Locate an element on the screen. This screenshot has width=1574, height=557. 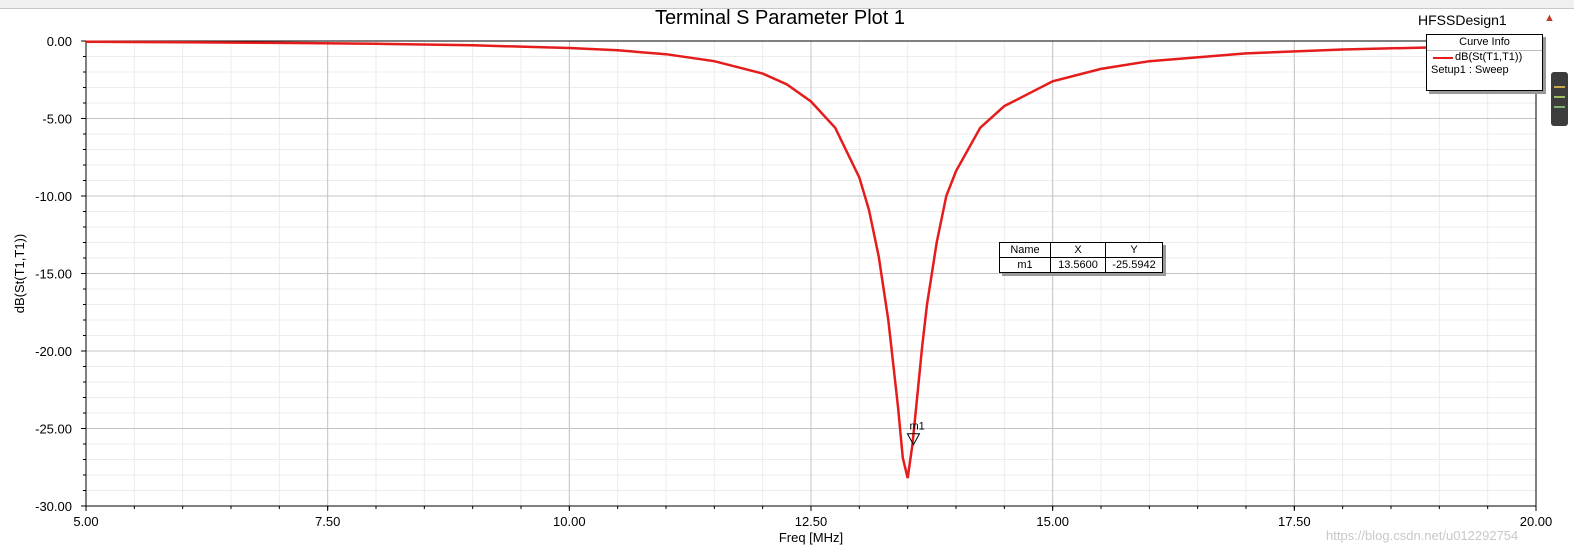
marker-table-cell: m1 is located at coordinates (1025, 265).